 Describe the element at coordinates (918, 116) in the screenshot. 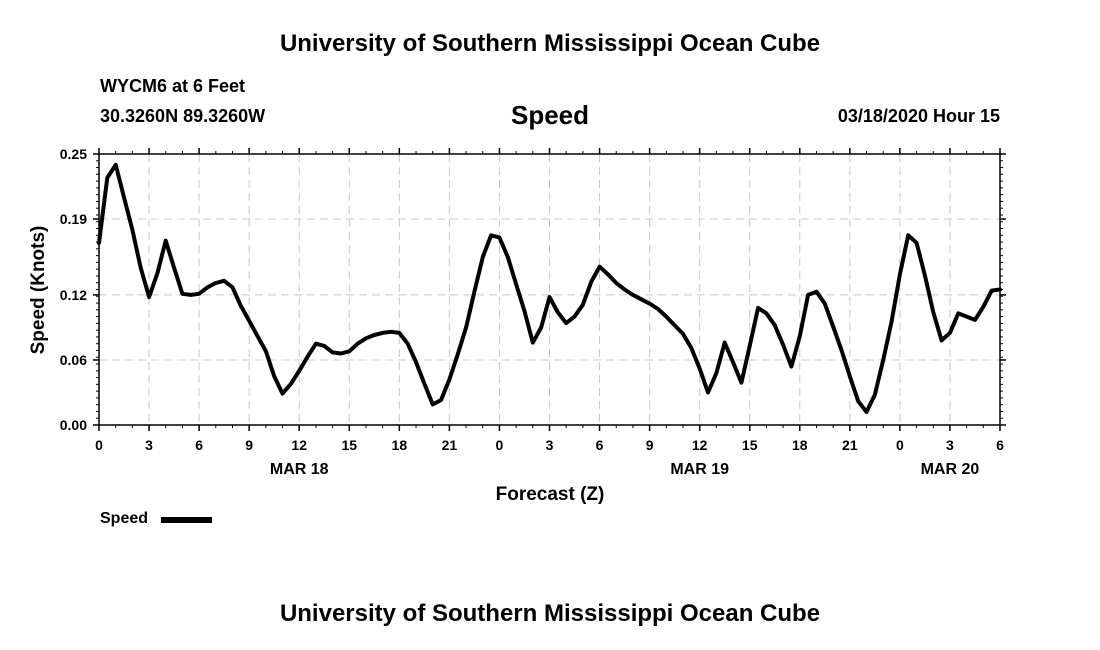

I see `datetime-label: 03/18/2020 Hour 15` at that location.